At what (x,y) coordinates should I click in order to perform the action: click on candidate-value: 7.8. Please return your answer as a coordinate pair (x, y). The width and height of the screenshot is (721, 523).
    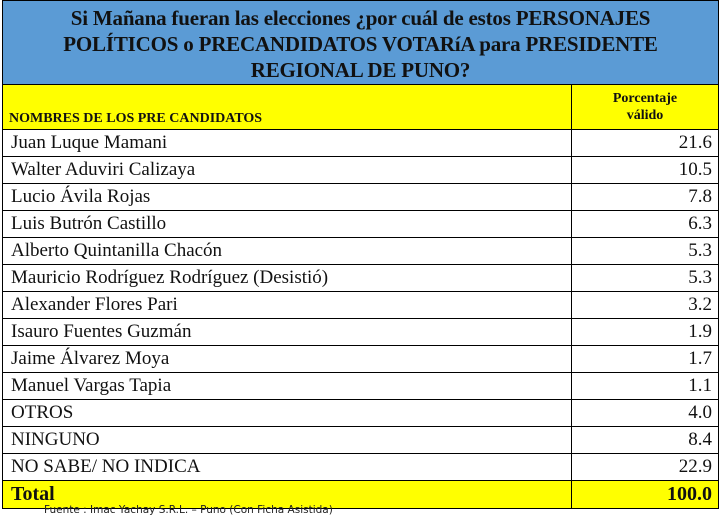
    Looking at the image, I should click on (645, 197).